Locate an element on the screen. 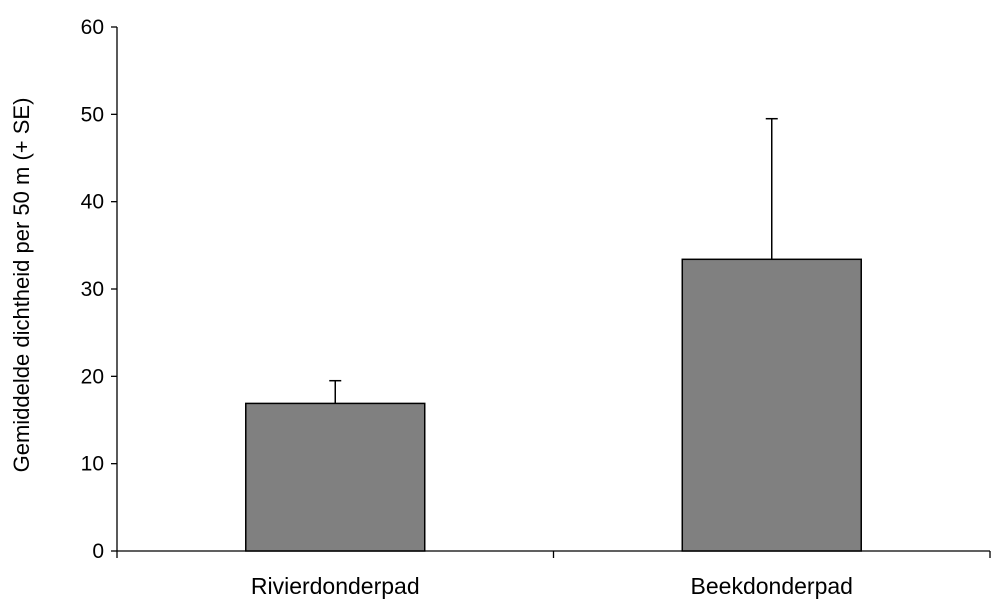 Image resolution: width=997 pixels, height=603 pixels. y-tick-label: 20 is located at coordinates (92, 376).